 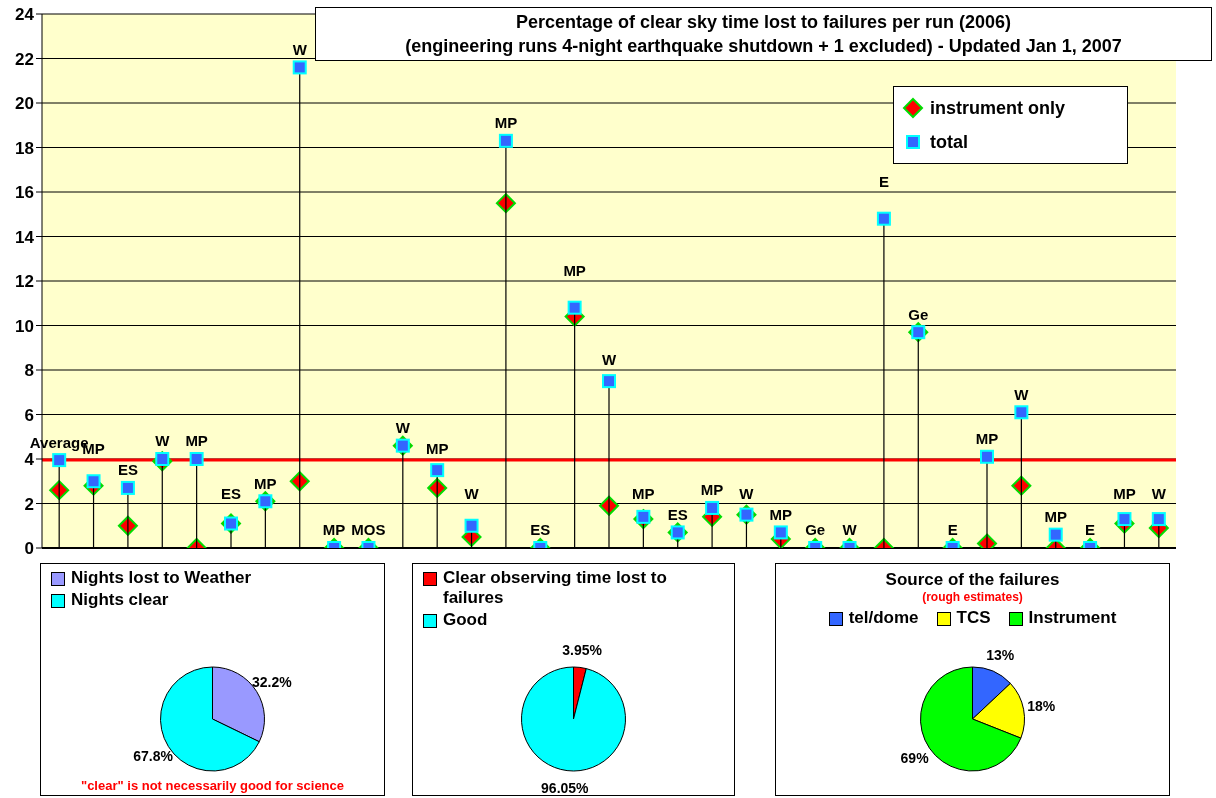 What do you see at coordinates (368, 530) in the screenshot?
I see `data-label: MOS` at bounding box center [368, 530].